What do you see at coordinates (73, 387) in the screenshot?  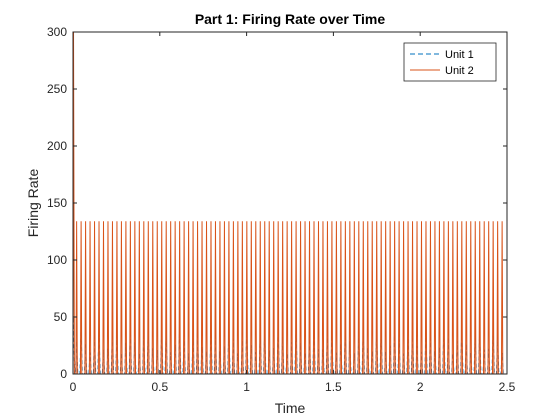 I see `x-tick-label: 0` at bounding box center [73, 387].